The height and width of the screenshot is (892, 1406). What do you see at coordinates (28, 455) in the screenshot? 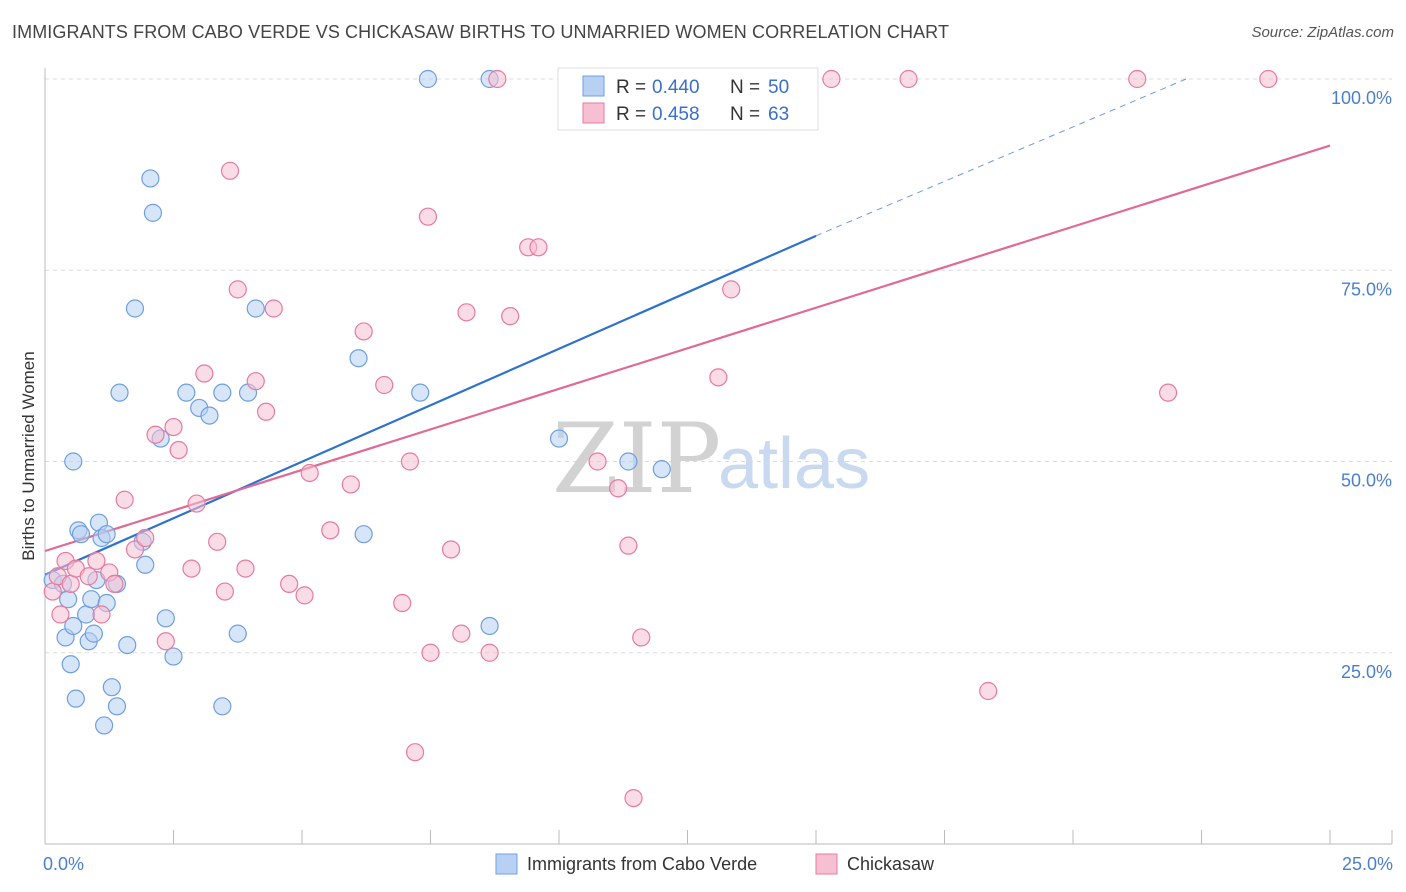
I see `y-axis-label: Births to Unmarried Women` at bounding box center [28, 455].